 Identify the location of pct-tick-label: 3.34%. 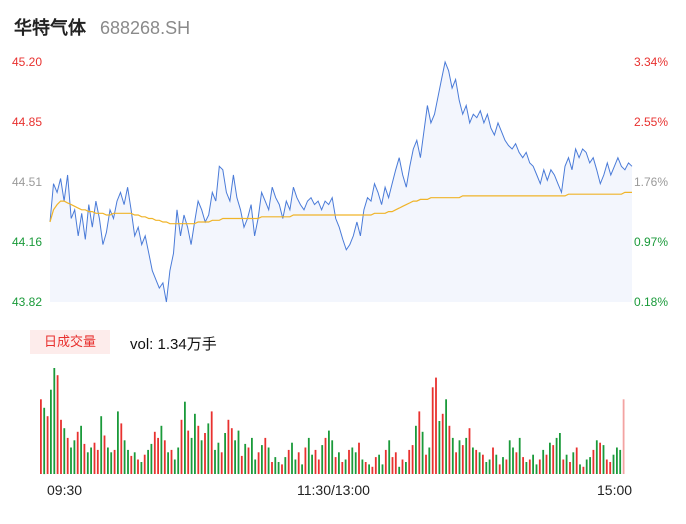
(650, 62).